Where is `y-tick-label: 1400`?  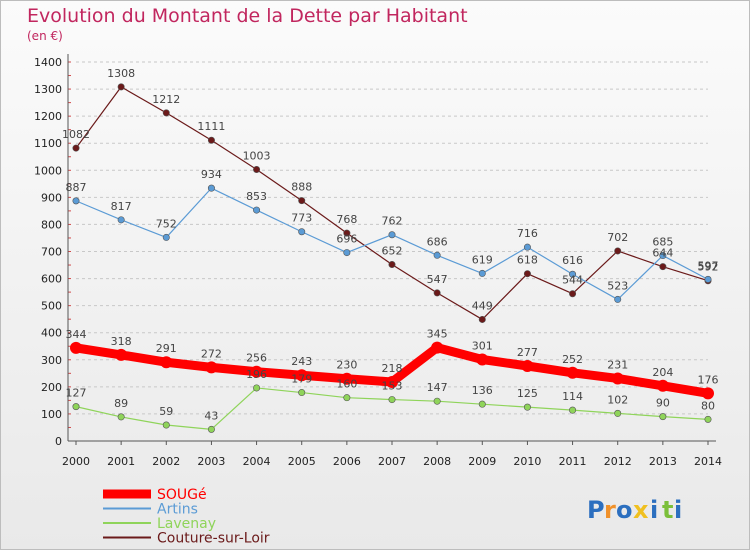 y-tick-label: 1400 is located at coordinates (48, 62).